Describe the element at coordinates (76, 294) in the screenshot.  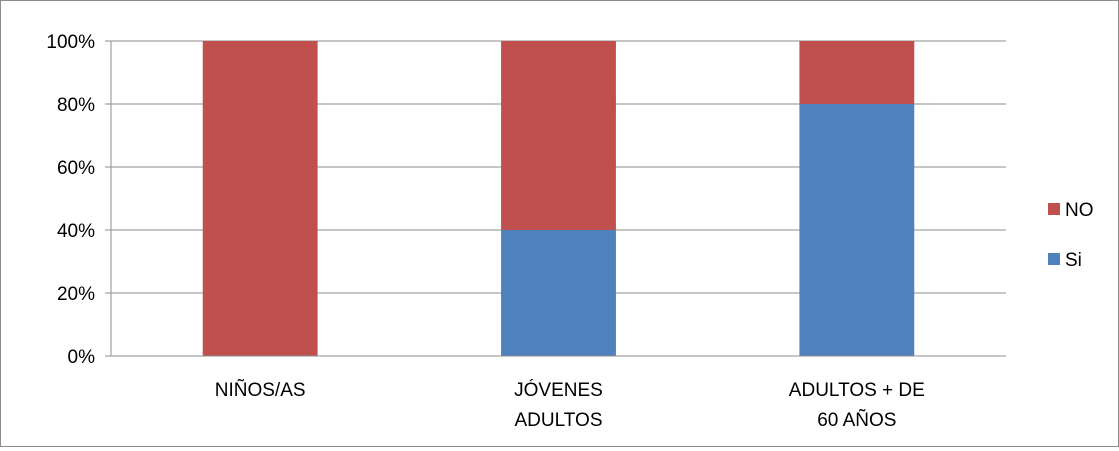
I see `y-tick-label: 20%` at that location.